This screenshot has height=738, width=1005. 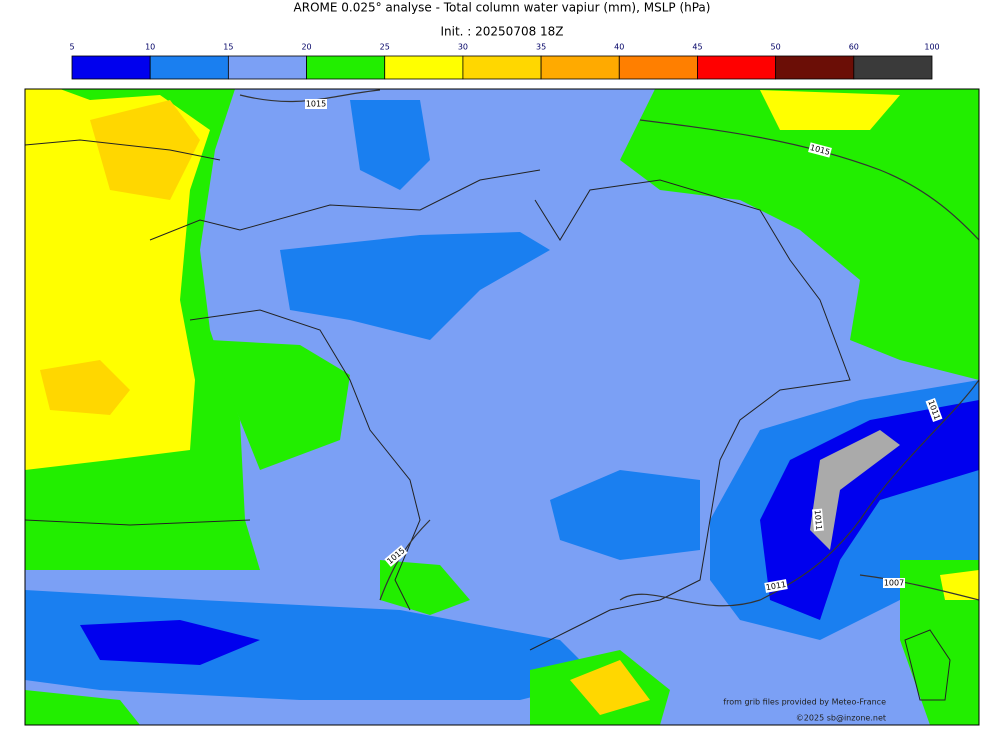 I want to click on yellow-area, so click(x=830, y=110).